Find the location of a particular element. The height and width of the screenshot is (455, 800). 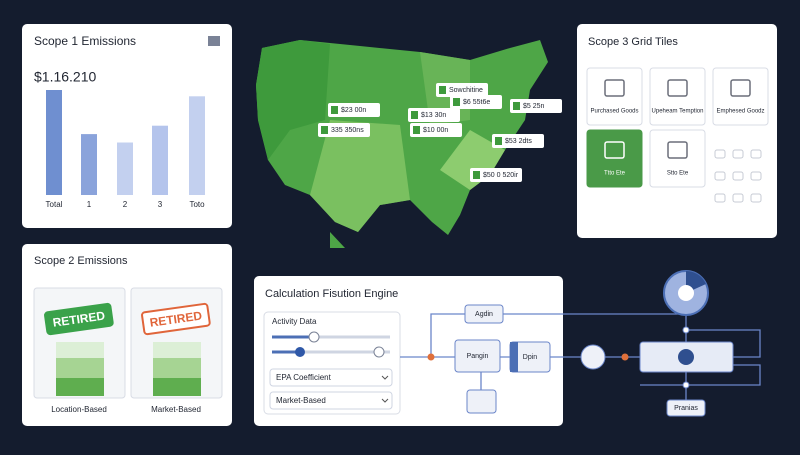

map-label: $13 30n is located at coordinates (433, 115).